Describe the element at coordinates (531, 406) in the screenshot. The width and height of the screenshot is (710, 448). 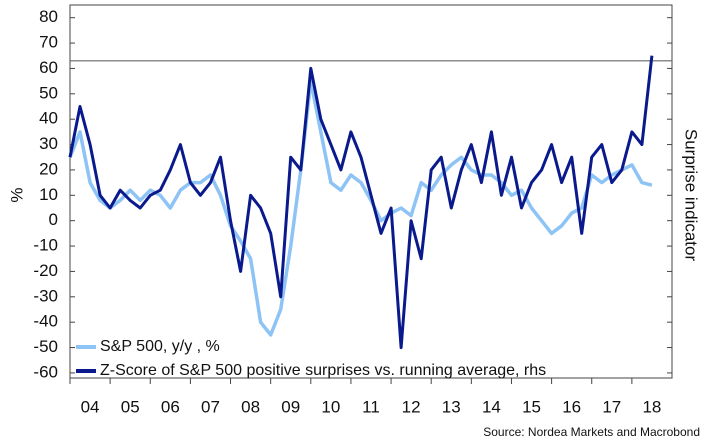
I see `x-tick-label: 15` at that location.